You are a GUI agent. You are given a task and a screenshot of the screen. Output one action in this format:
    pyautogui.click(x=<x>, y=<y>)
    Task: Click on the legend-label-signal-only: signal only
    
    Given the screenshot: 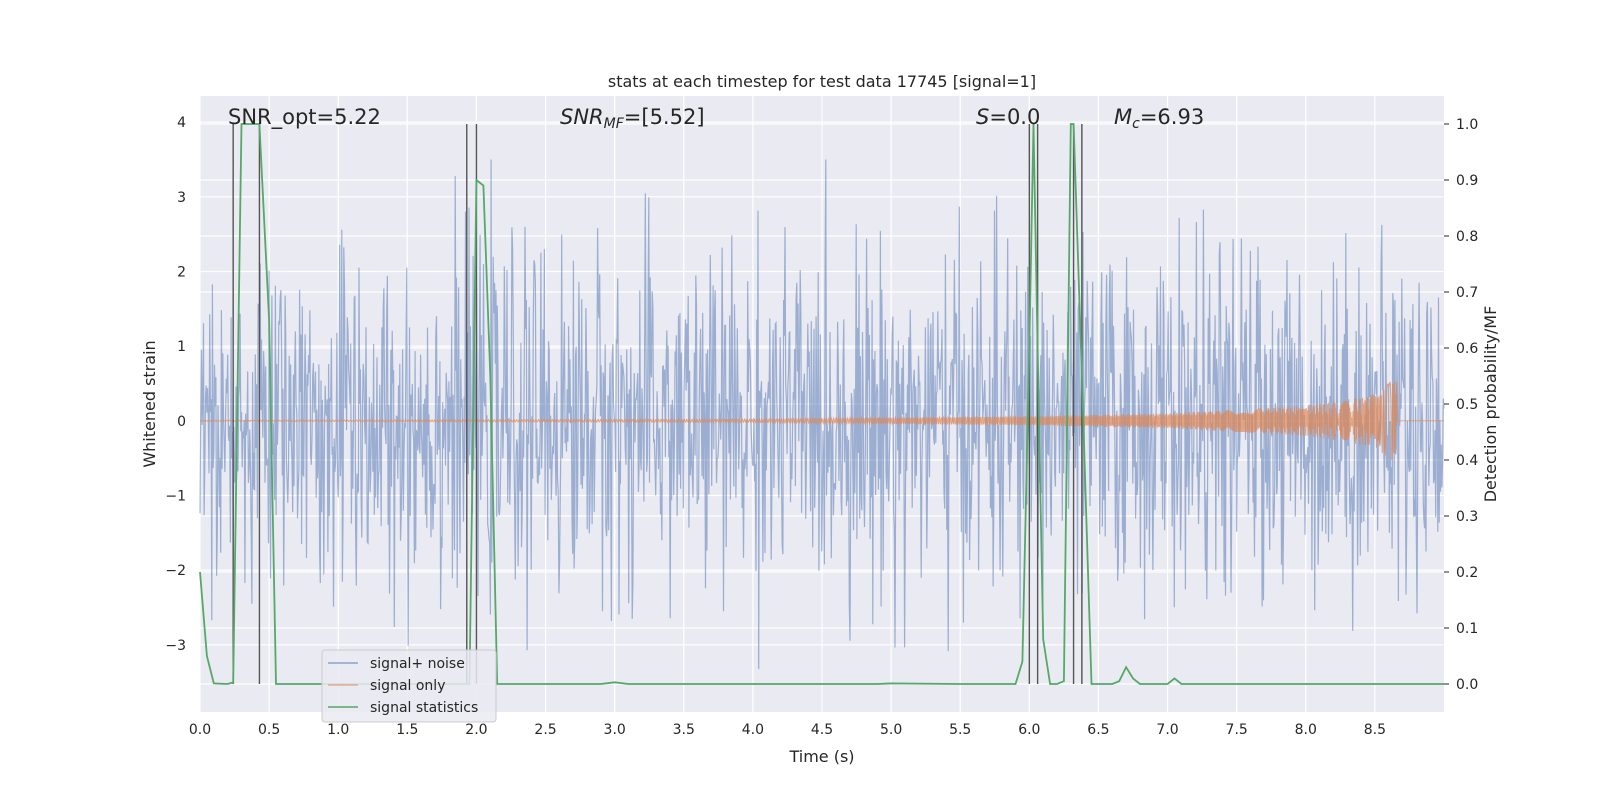 What is the action you would take?
    pyautogui.click(x=407, y=686)
    